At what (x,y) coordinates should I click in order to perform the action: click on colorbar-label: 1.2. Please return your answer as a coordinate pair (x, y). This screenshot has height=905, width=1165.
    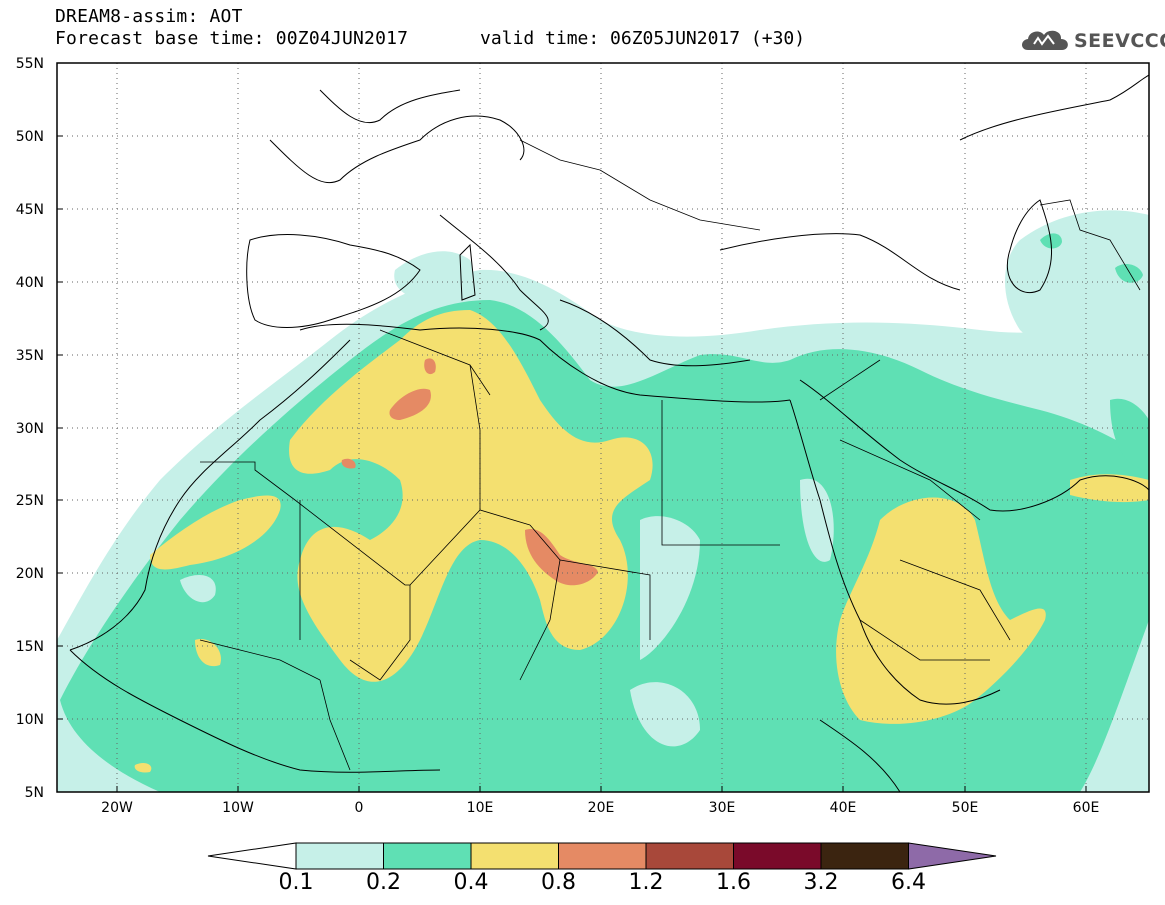
    Looking at the image, I should click on (646, 882).